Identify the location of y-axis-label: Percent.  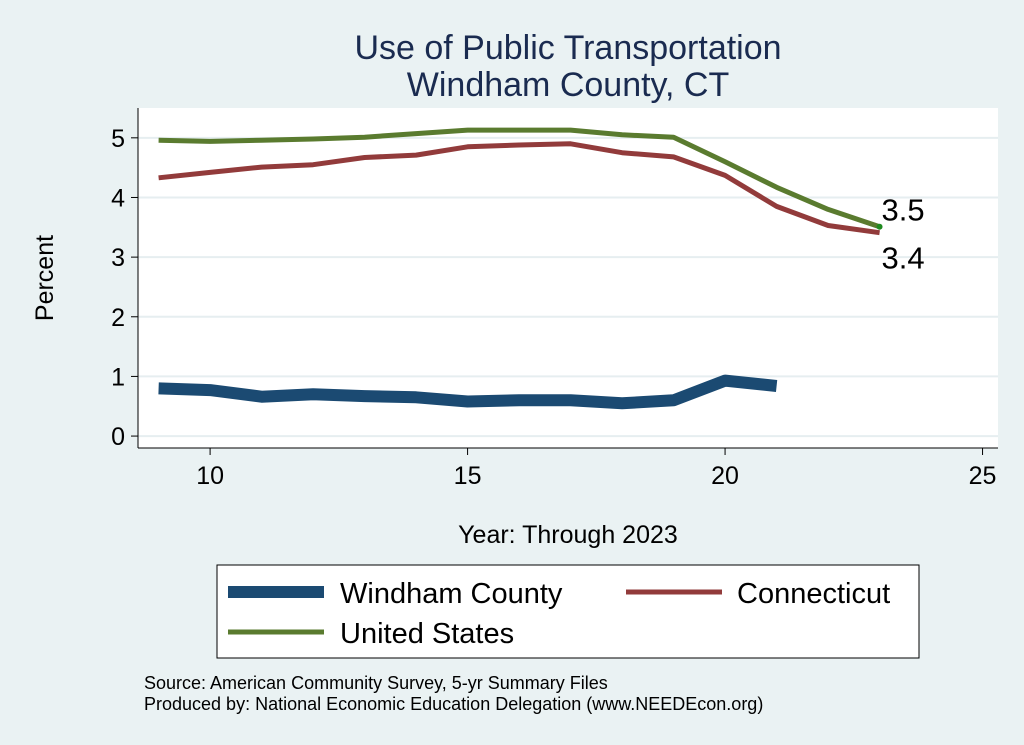
(45, 278).